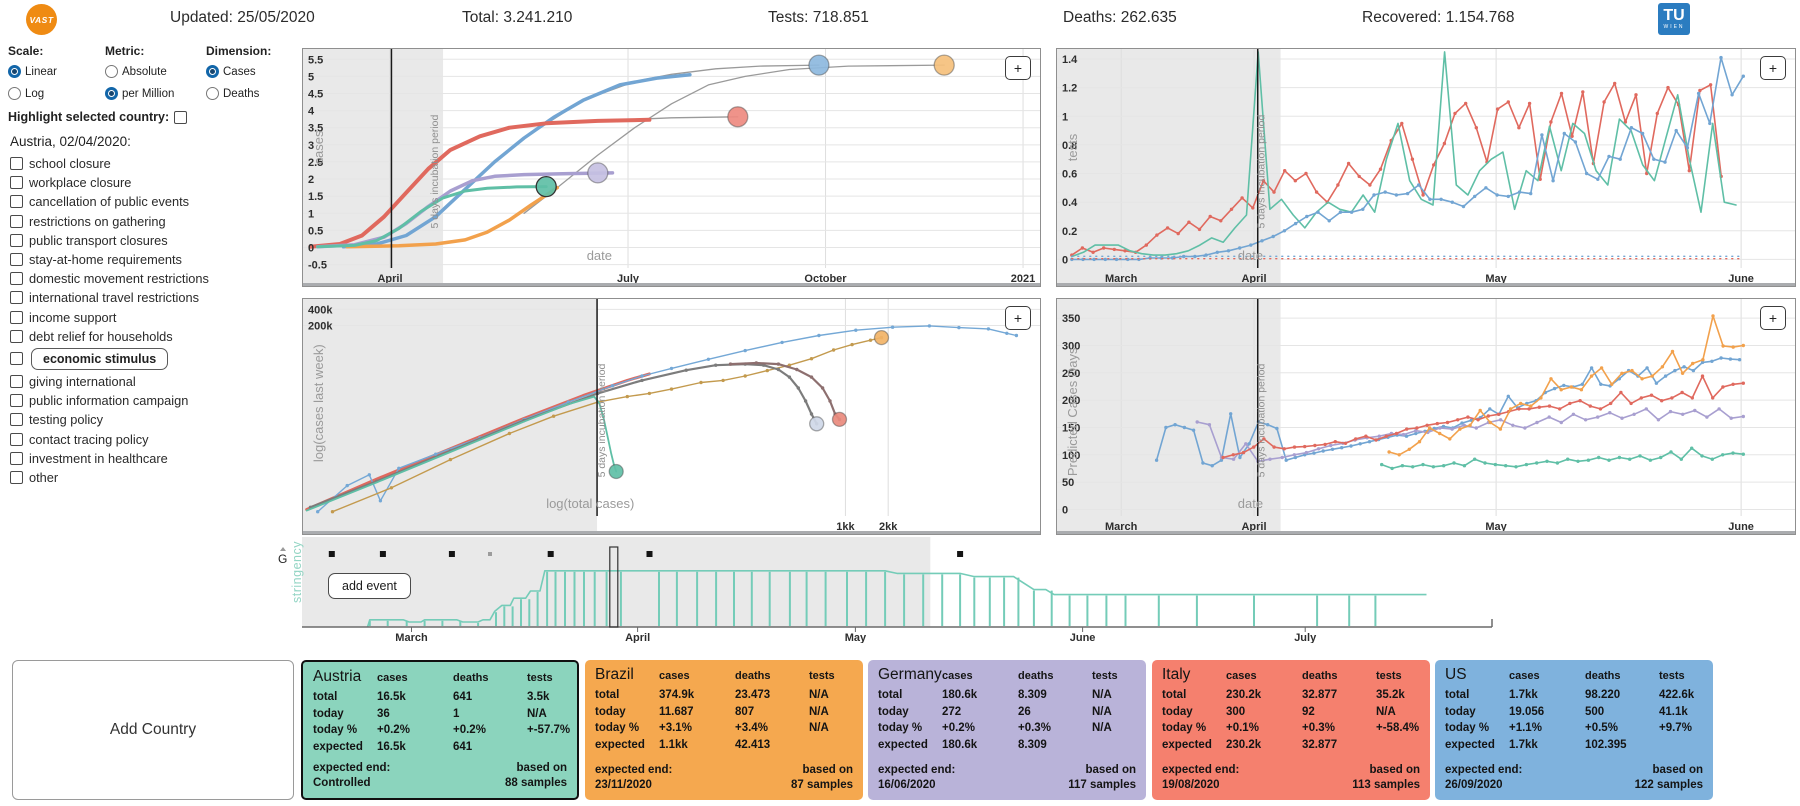  I want to click on radio-deaths: Deaths, so click(252, 93).